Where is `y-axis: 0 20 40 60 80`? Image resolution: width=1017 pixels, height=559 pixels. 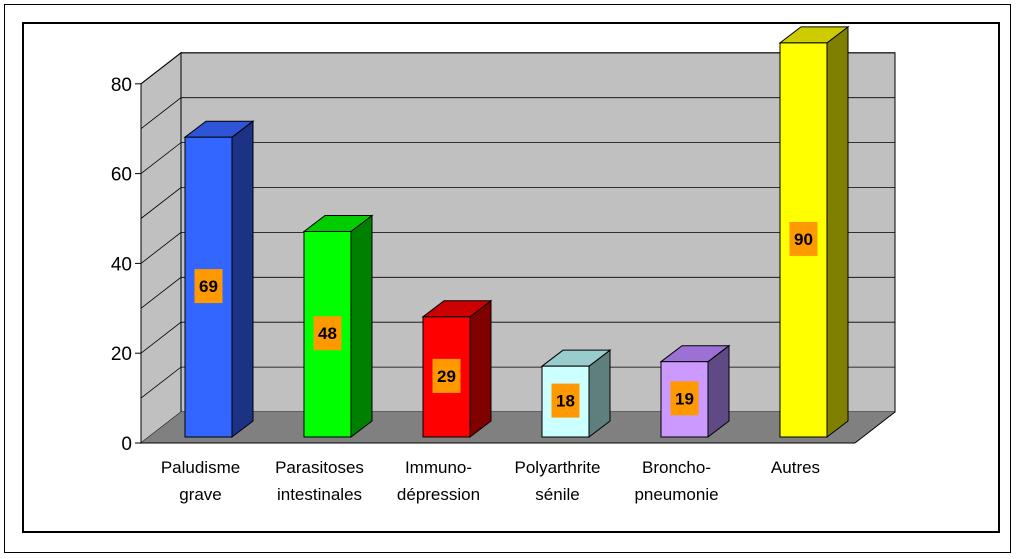 y-axis: 0 20 40 60 80 is located at coordinates (126, 265).